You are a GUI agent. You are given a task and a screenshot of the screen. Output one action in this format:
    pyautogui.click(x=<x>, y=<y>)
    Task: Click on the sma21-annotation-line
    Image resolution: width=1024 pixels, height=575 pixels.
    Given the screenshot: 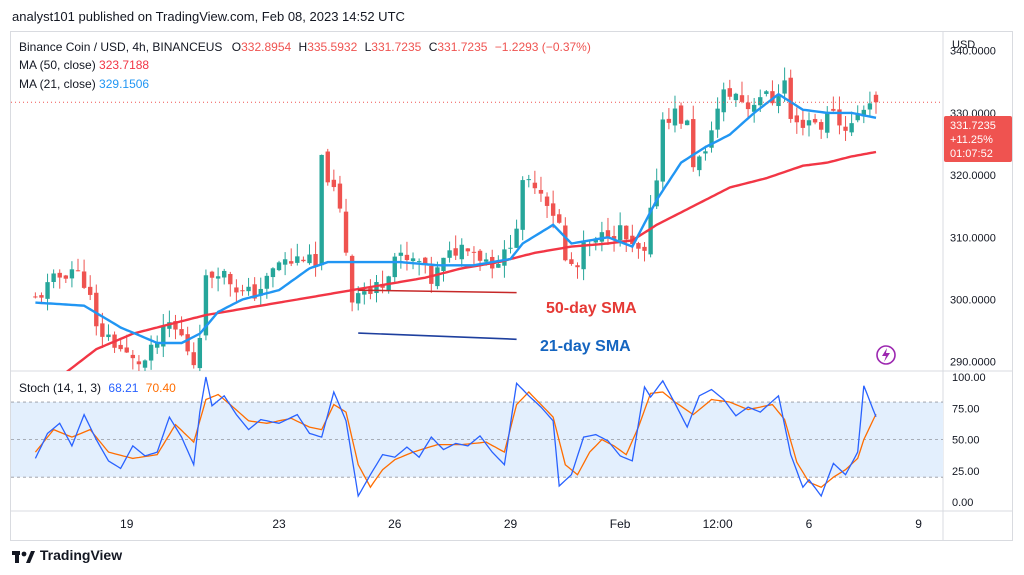 What is the action you would take?
    pyautogui.click(x=437, y=336)
    